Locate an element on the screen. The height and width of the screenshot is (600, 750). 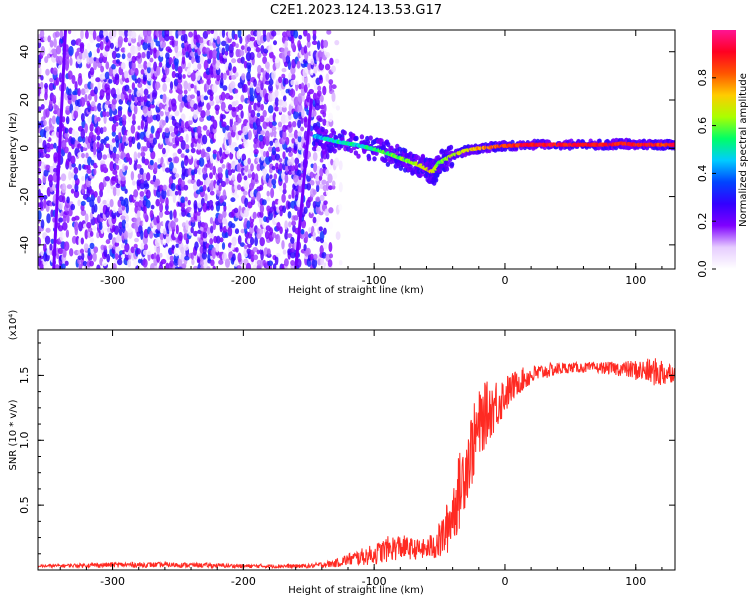
y-tick-label: 1.0 is located at coordinates (24, 441).